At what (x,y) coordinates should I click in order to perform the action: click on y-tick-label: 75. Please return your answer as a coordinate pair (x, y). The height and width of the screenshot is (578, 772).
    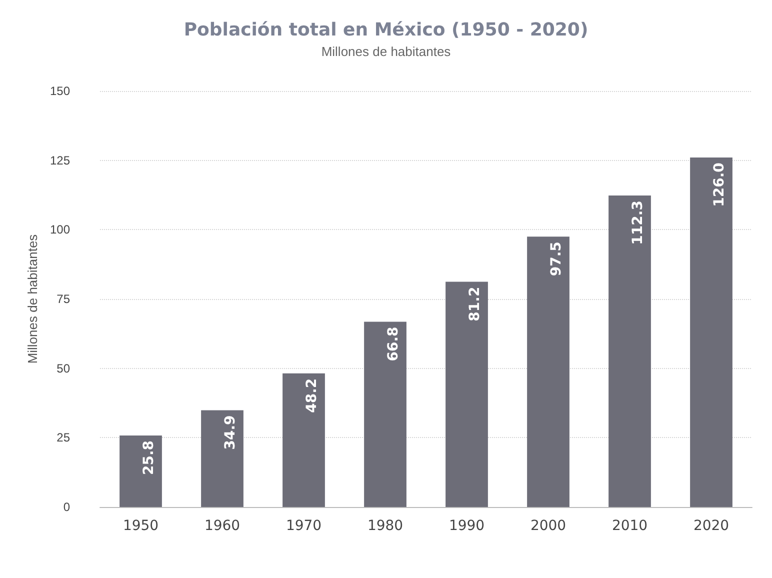
    Looking at the image, I should click on (63, 299).